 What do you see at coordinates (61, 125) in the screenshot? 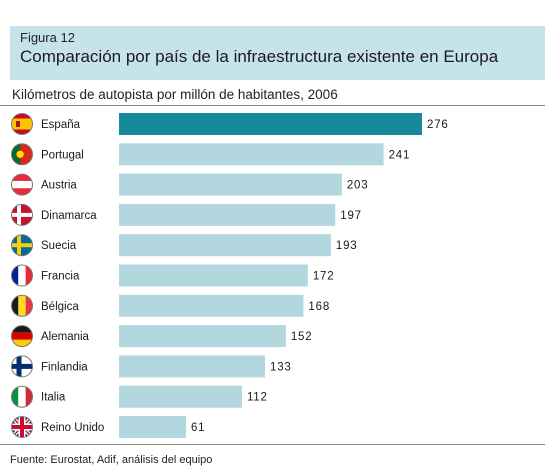
I see `category-label: España` at bounding box center [61, 125].